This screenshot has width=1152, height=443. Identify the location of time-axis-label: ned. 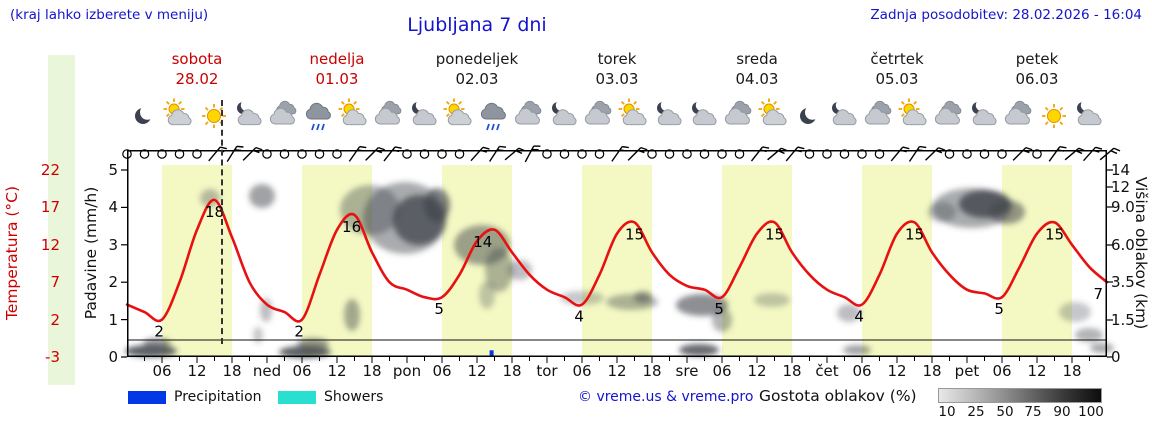
(267, 371).